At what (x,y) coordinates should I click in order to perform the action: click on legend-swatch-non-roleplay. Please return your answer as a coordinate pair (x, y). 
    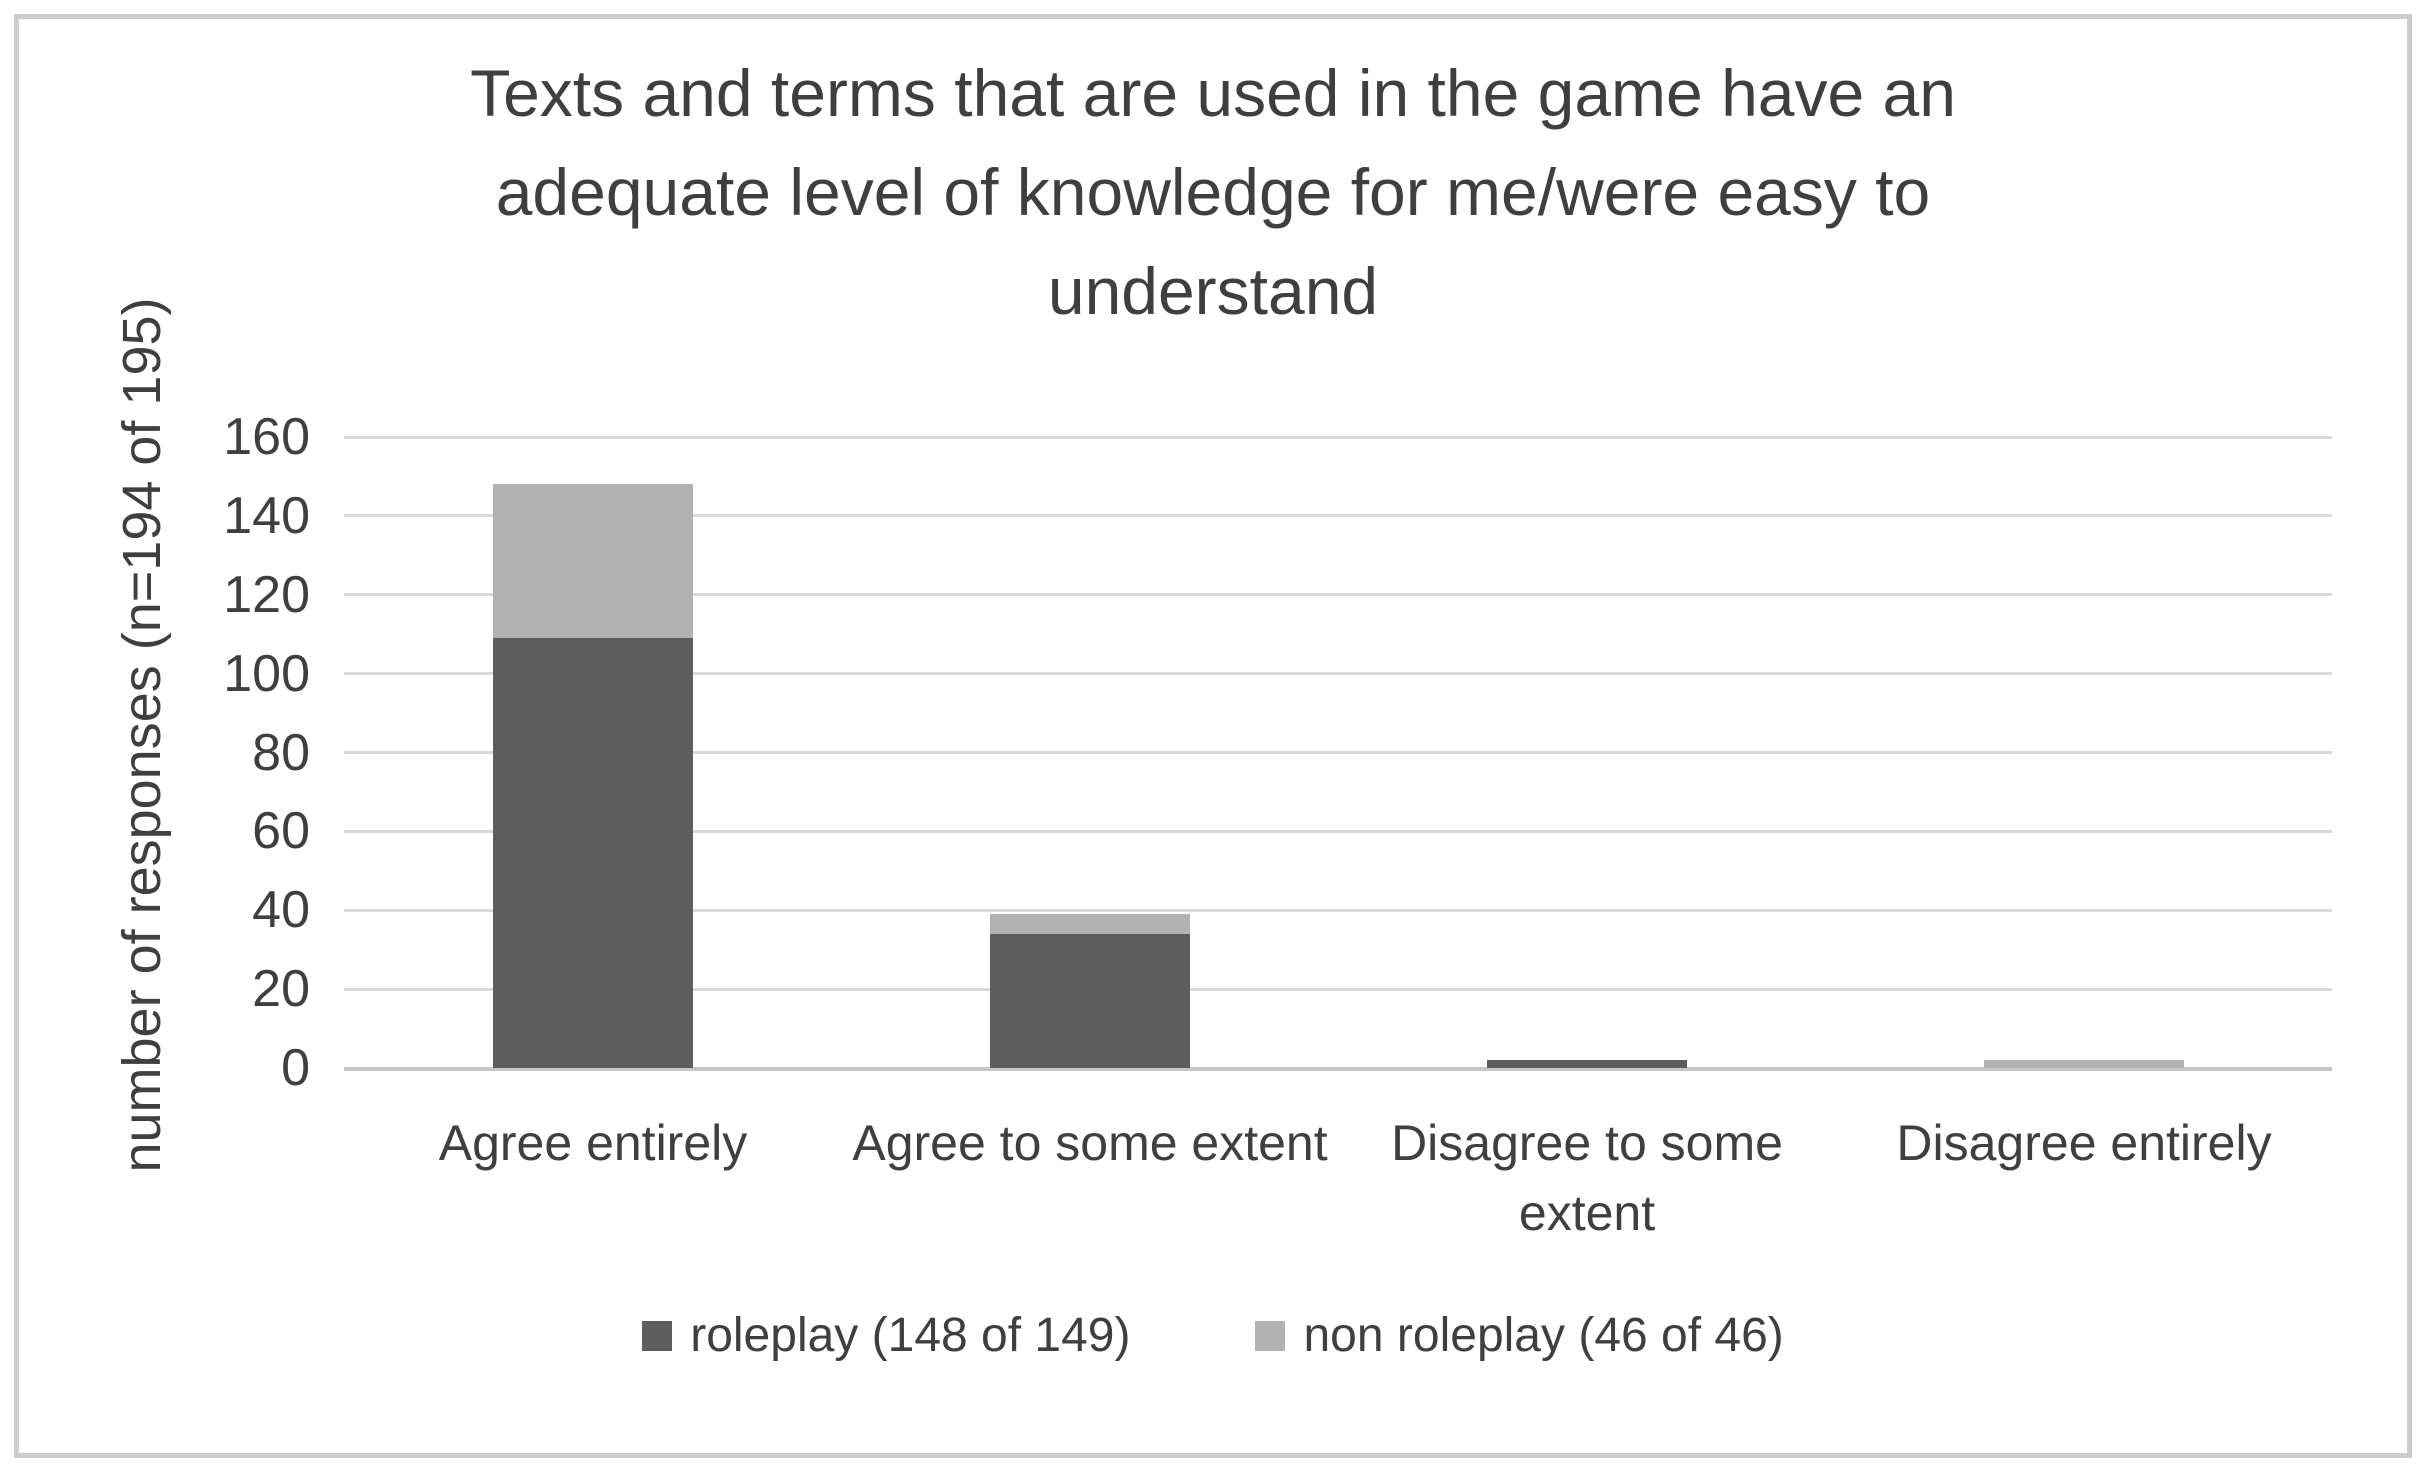
    Looking at the image, I should click on (1270, 1335).